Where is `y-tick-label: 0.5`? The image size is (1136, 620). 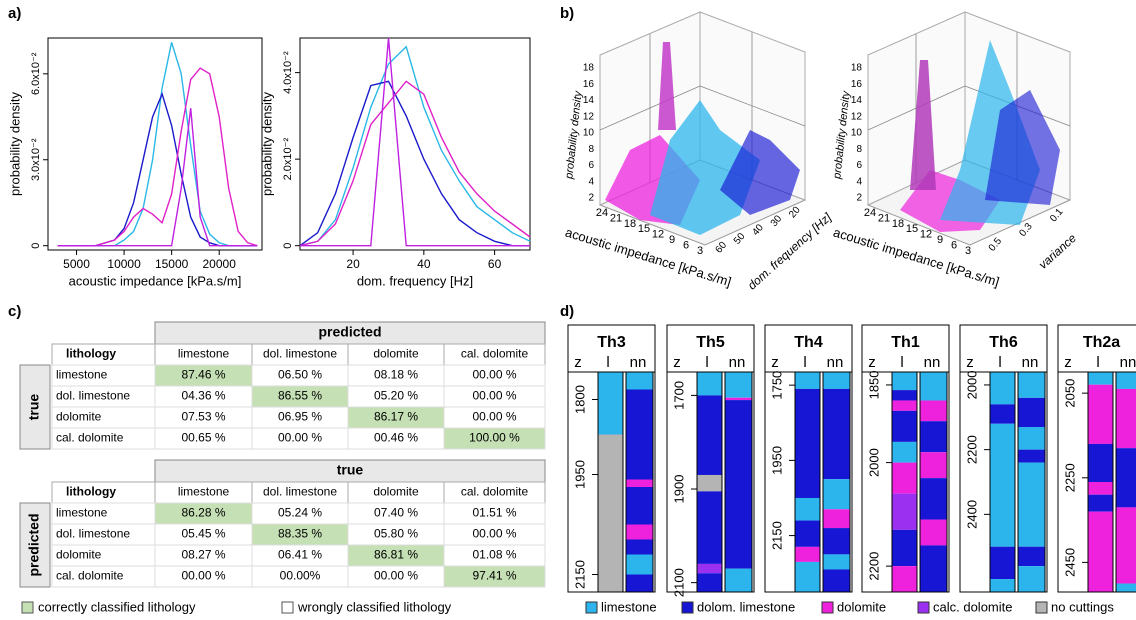
y-tick-label: 0.5 is located at coordinates (996, 245).